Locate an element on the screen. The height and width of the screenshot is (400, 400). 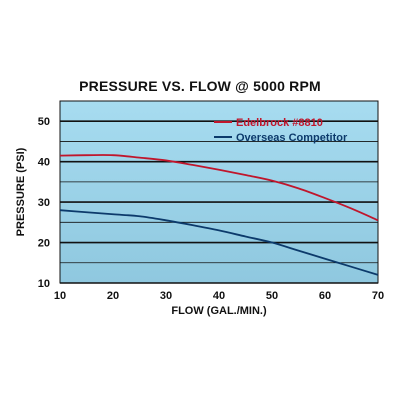
x-tick-label: 50 is located at coordinates (272, 296).